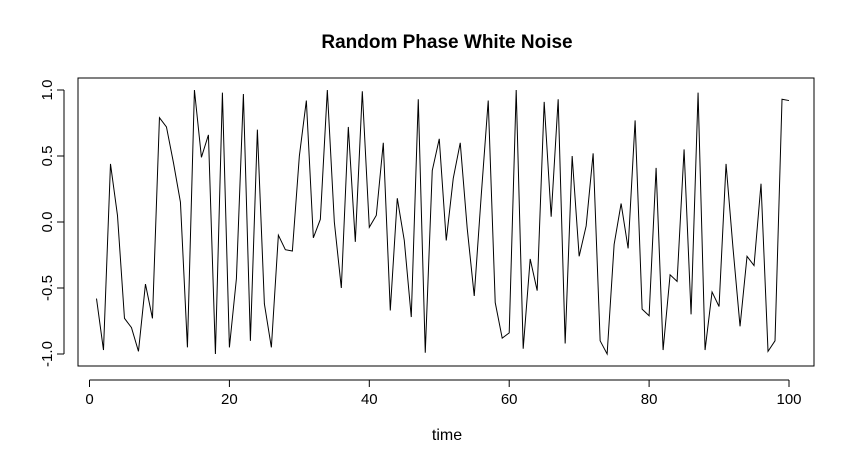  I want to click on y-tick-label: 0.0, so click(47, 222).